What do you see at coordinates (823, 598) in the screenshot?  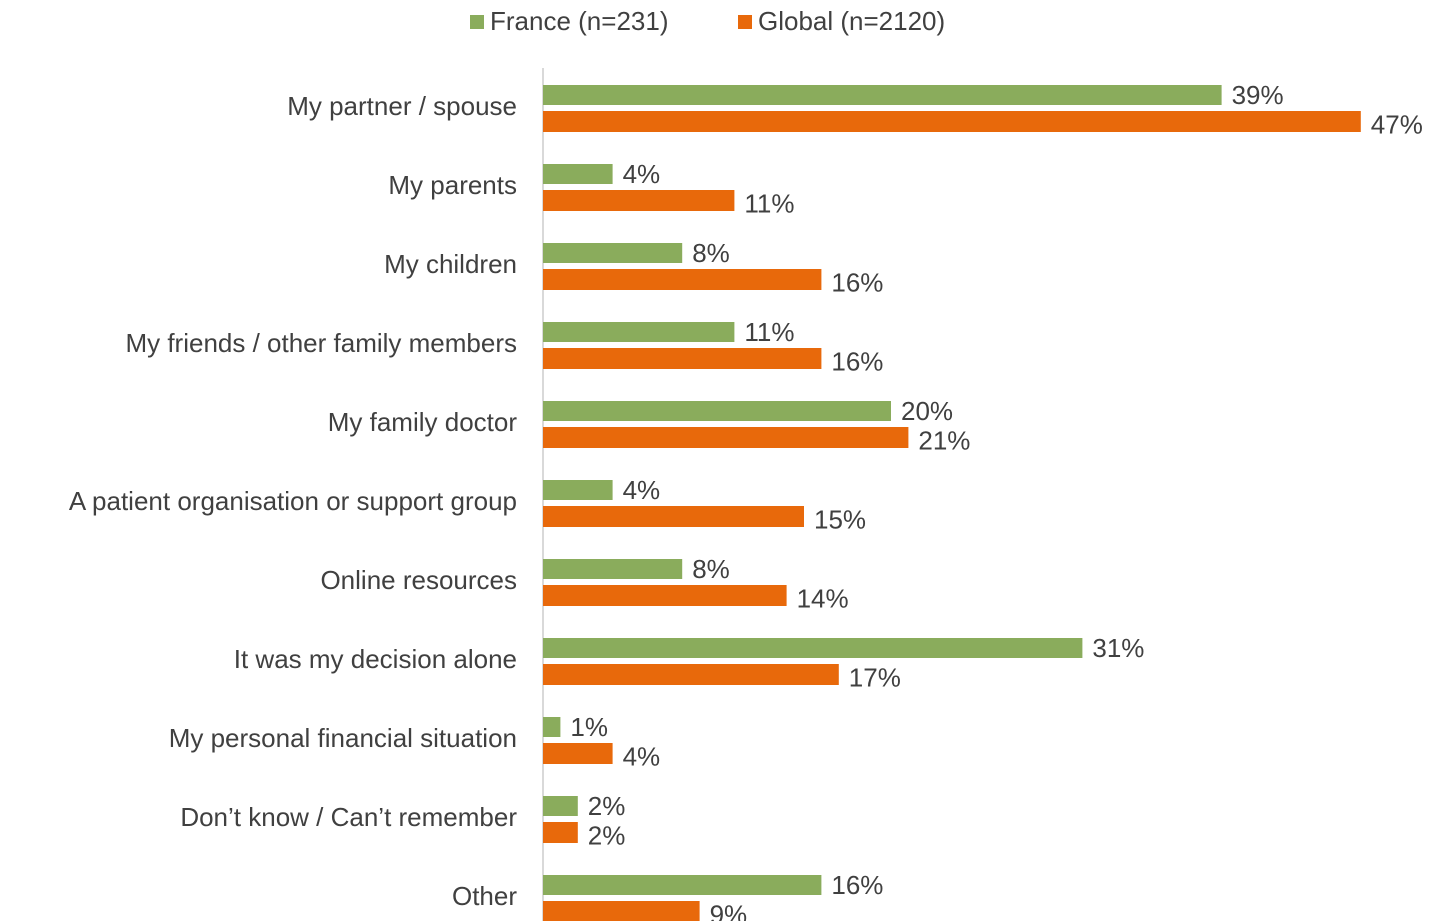 I see `data-label: 14%` at bounding box center [823, 598].